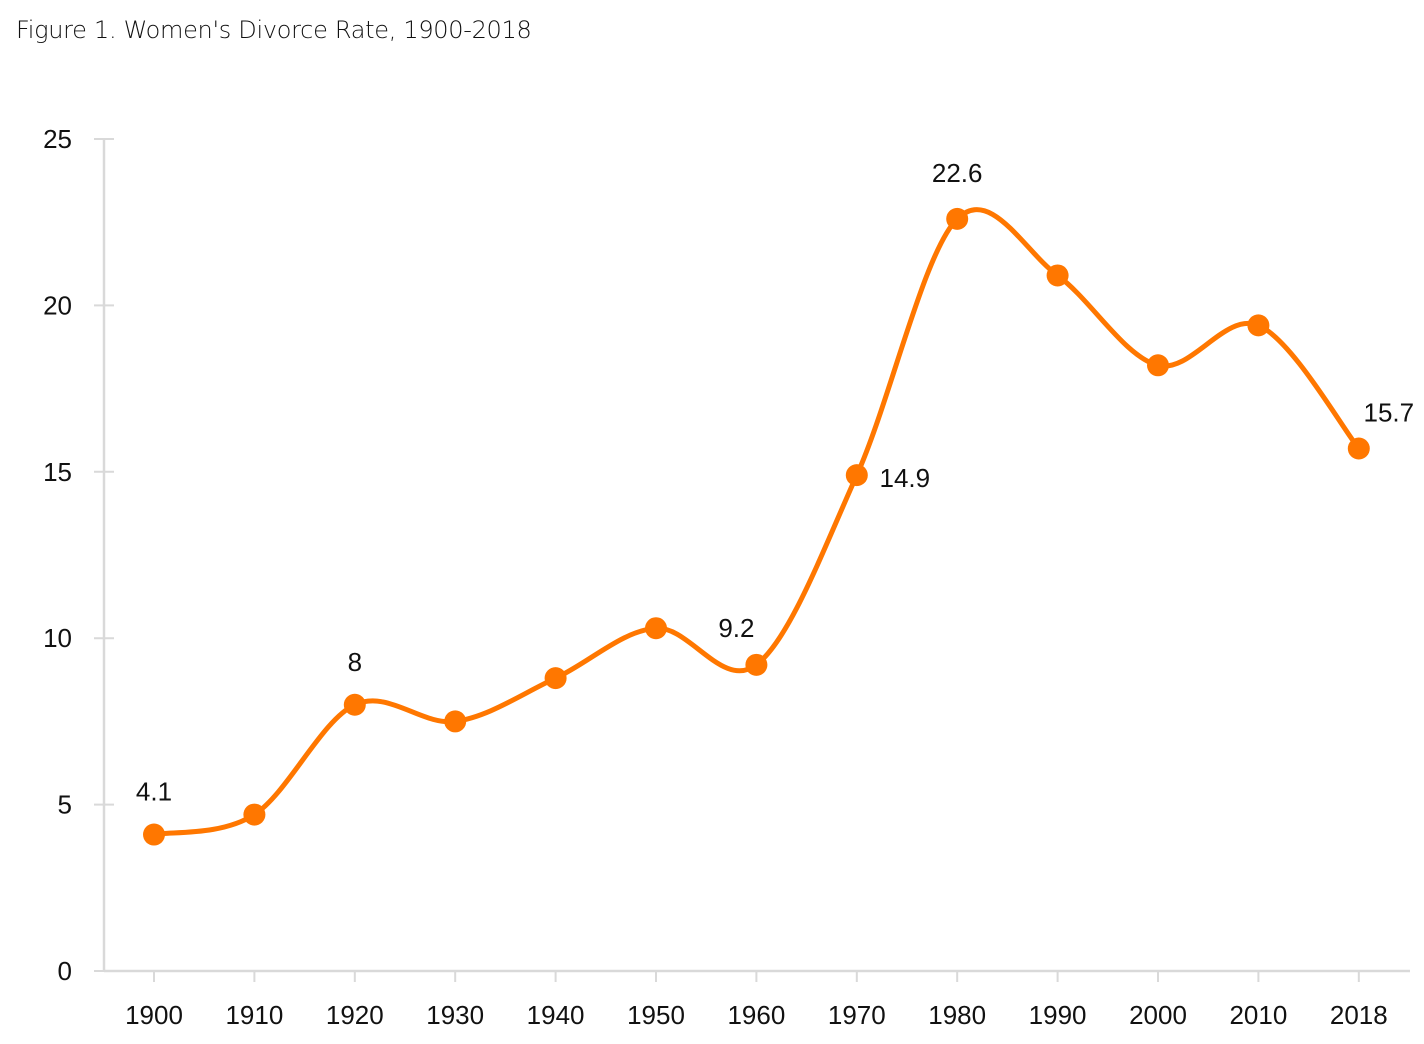  I want to click on x-tick-label: 1960, so click(756, 1015).